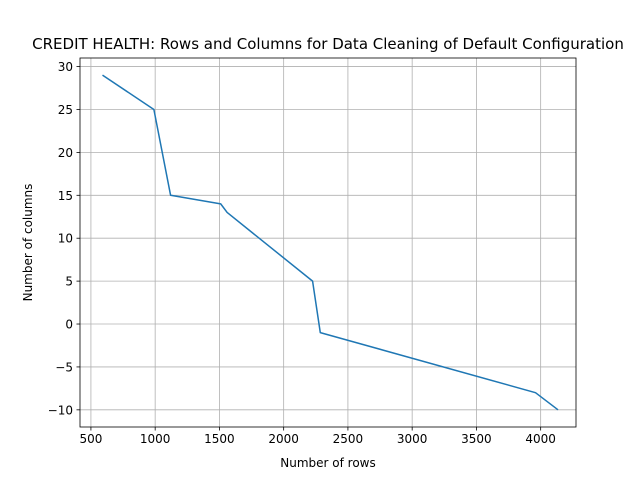  I want to click on y-tick-label: 20, so click(65, 153).